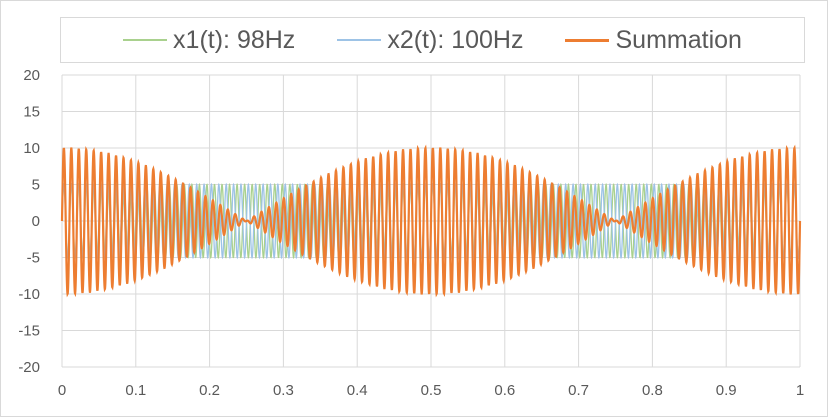 The width and height of the screenshot is (828, 417). I want to click on legend-entry-summation: Summation, so click(653, 40).